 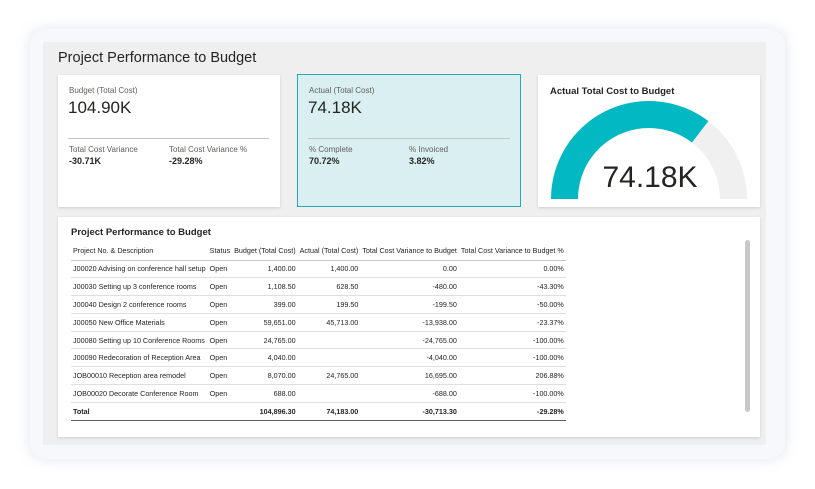 I want to click on cell-budget: 4,040.00, so click(x=265, y=358).